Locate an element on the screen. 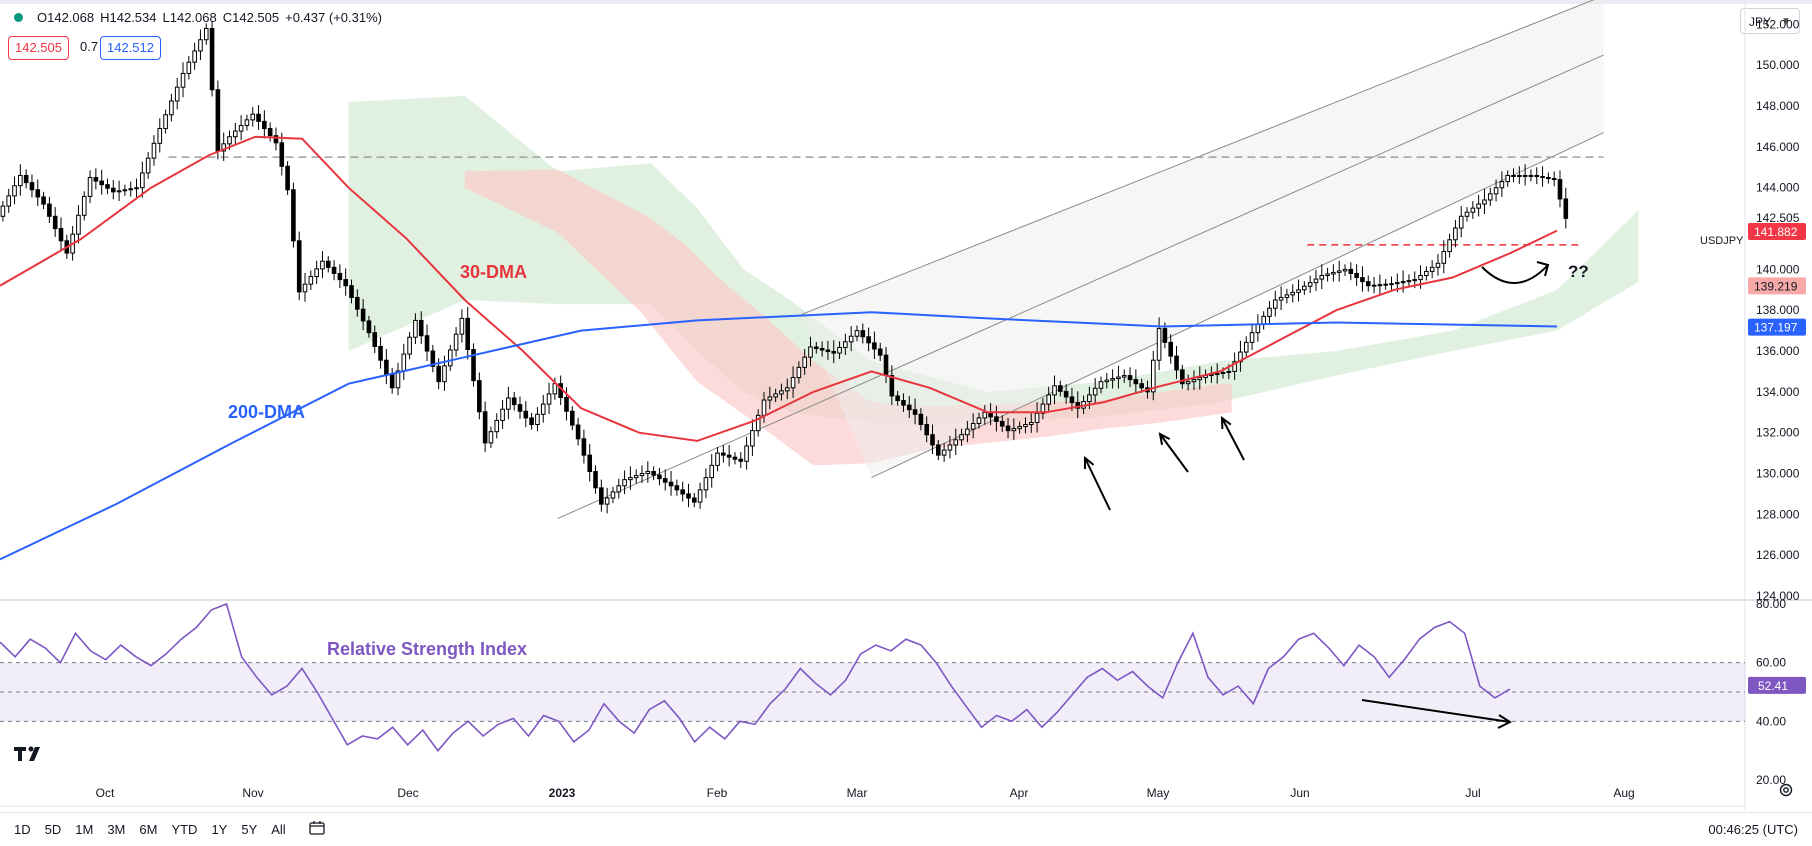 This screenshot has width=1812, height=846. logo-icon is located at coordinates (29, 755).